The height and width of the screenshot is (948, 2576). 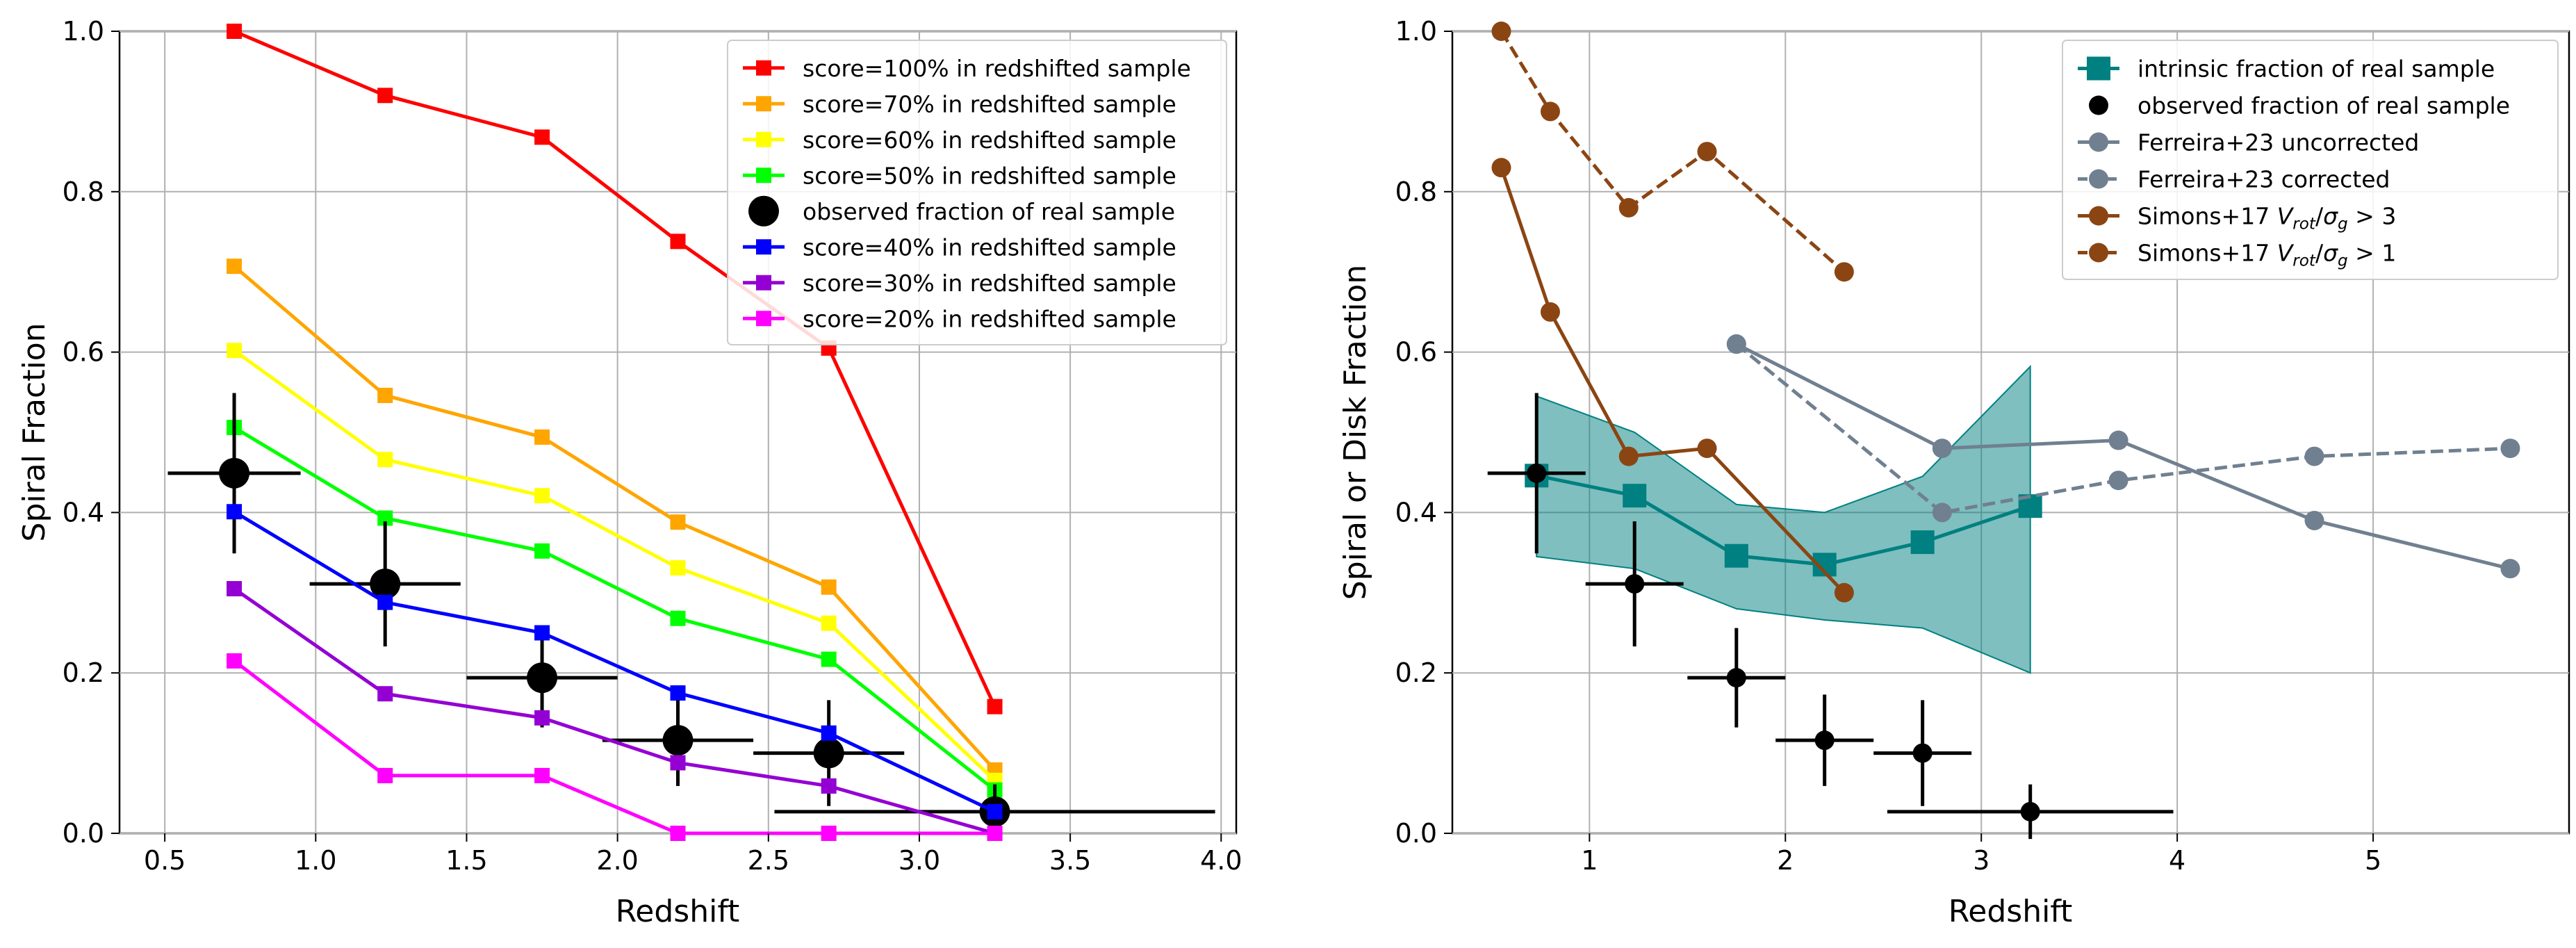 I want to click on y-axis-label: Spiral or Disk Fraction, so click(x=1355, y=433).